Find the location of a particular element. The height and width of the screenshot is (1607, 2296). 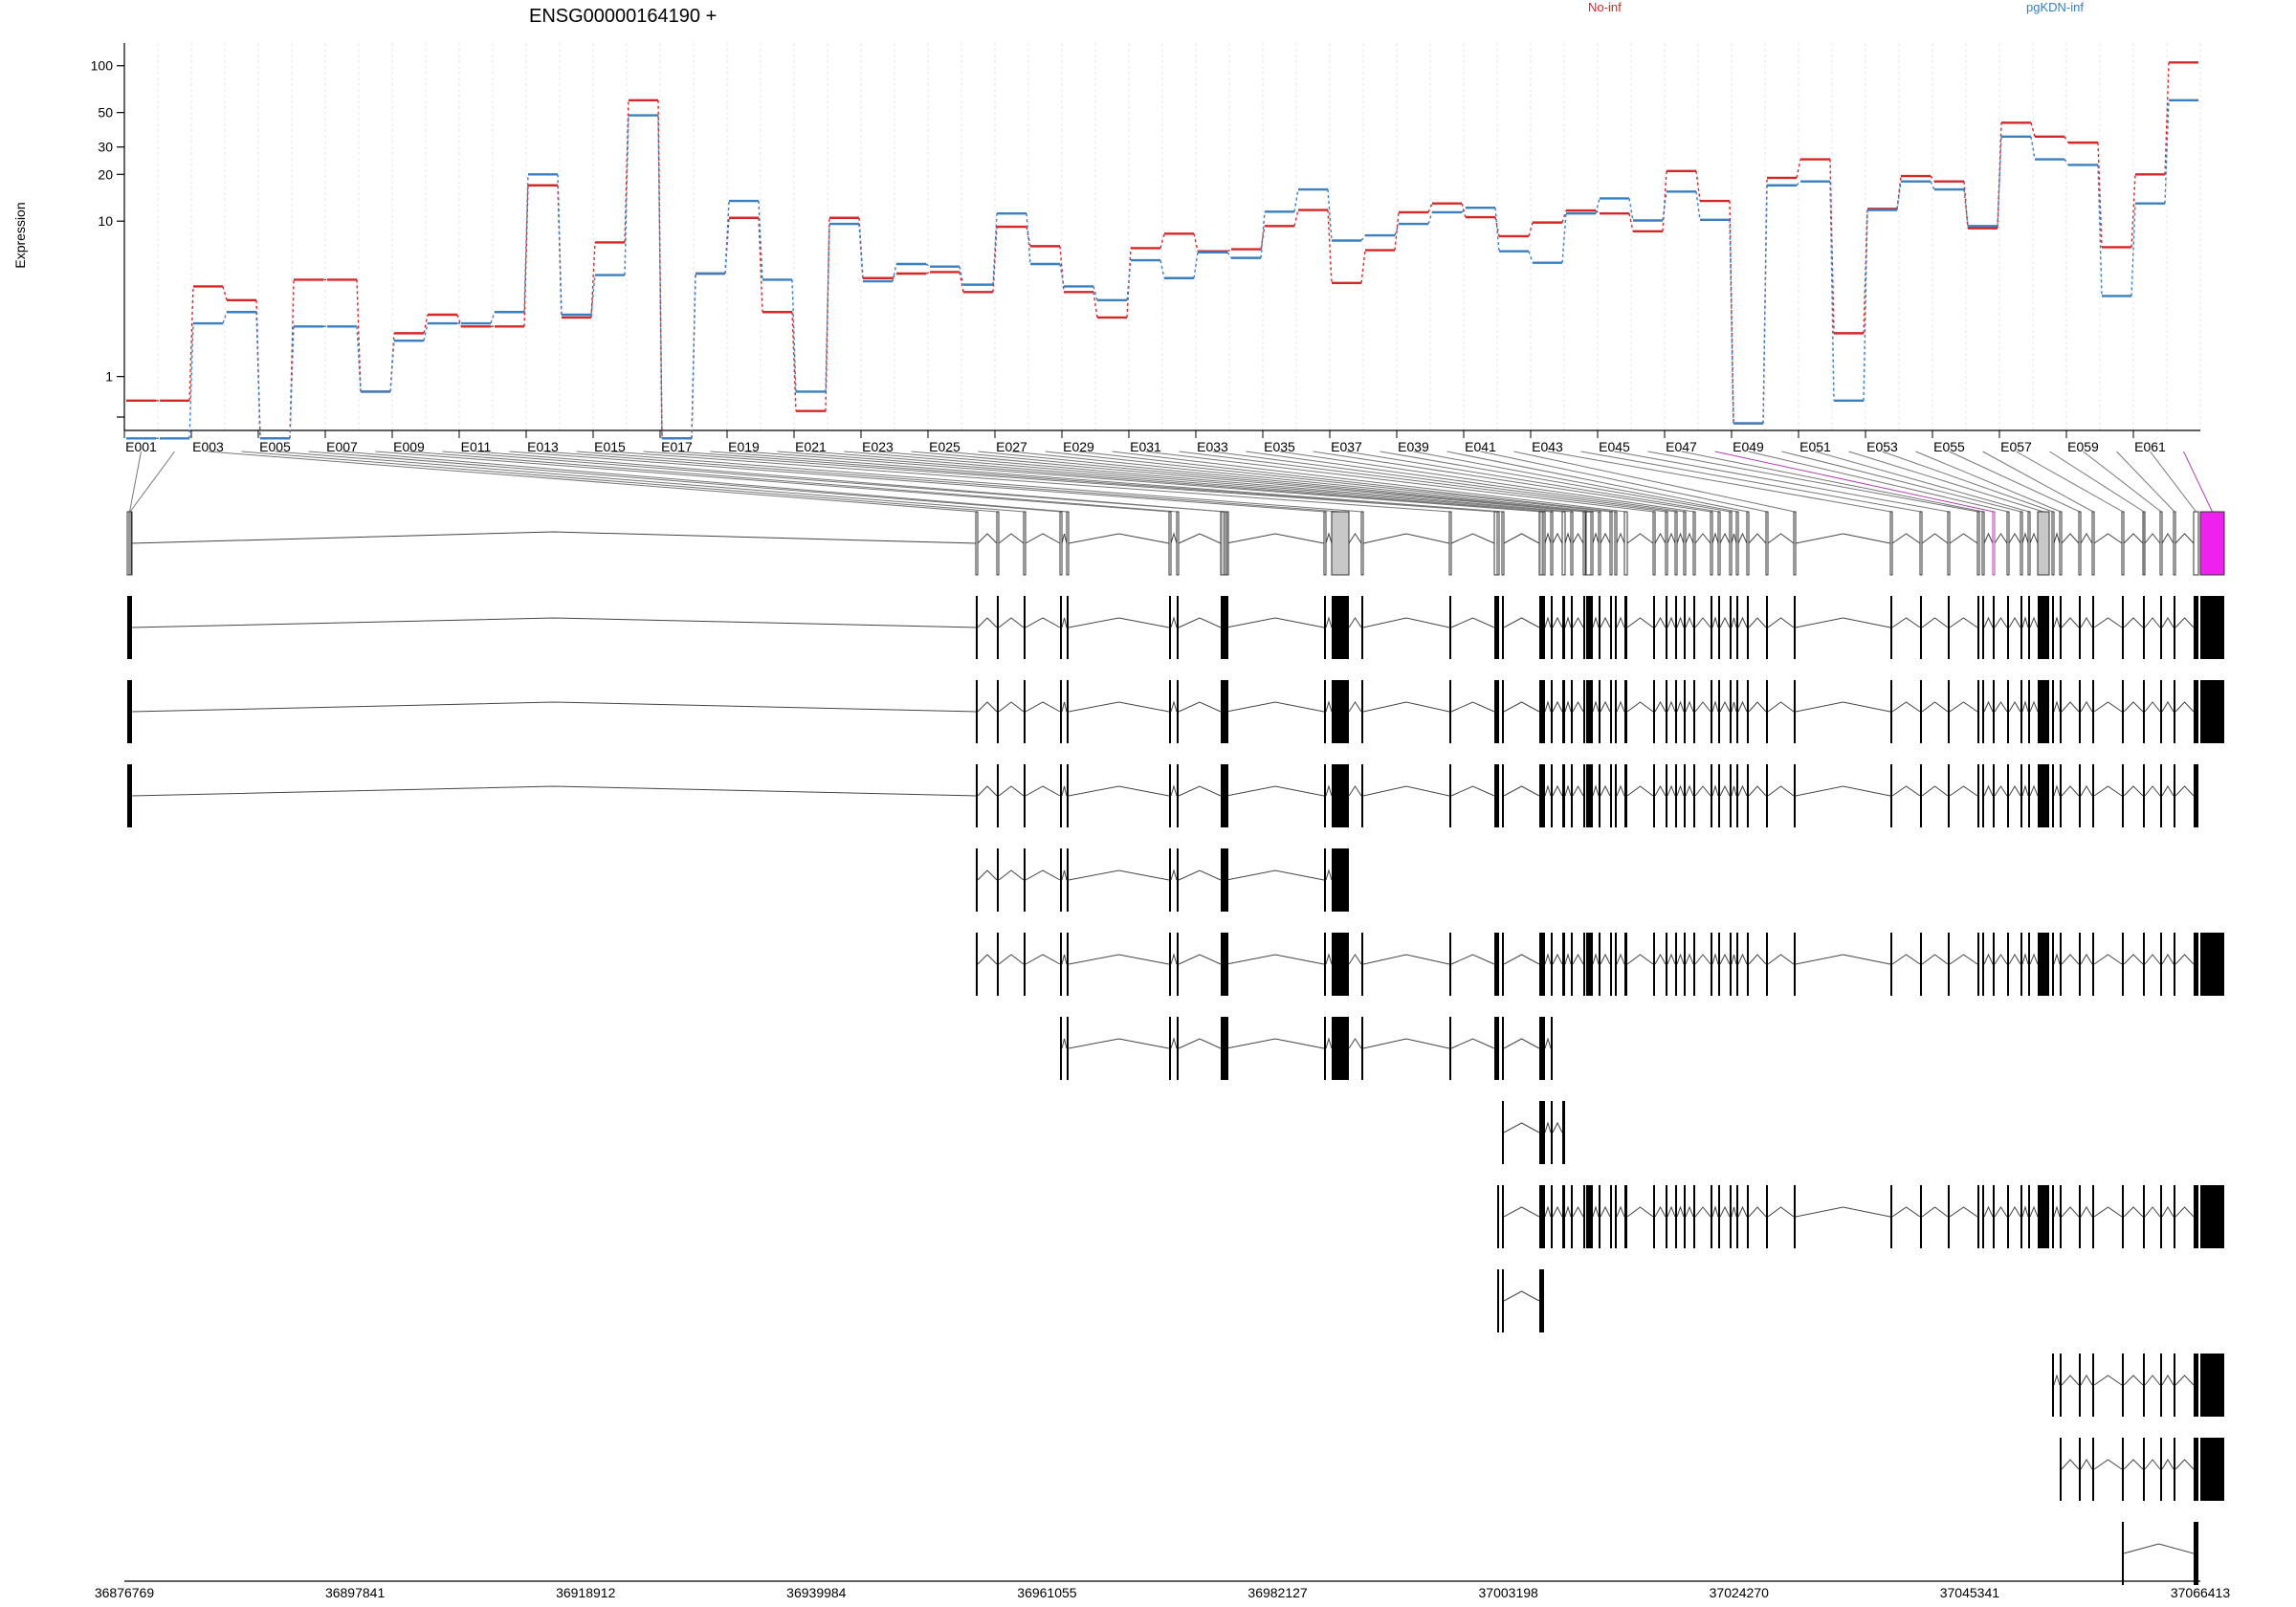

coordinate-label: 37066413 is located at coordinates (2201, 1592).